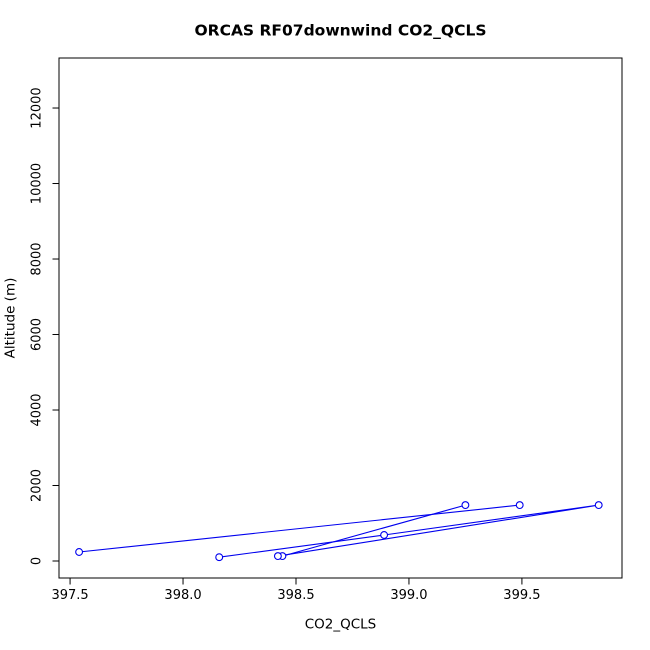 This screenshot has width=650, height=650. Describe the element at coordinates (37, 409) in the screenshot. I see `y-tick-label: 4000` at that location.